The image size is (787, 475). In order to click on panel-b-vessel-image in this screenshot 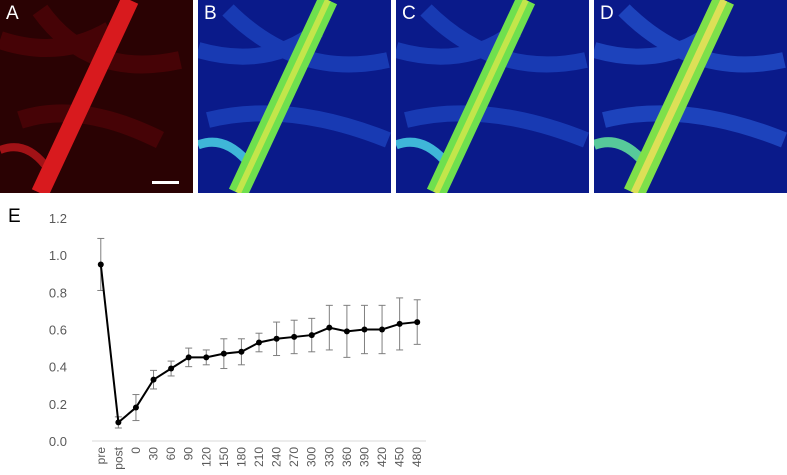, I will do `click(294, 96)`.